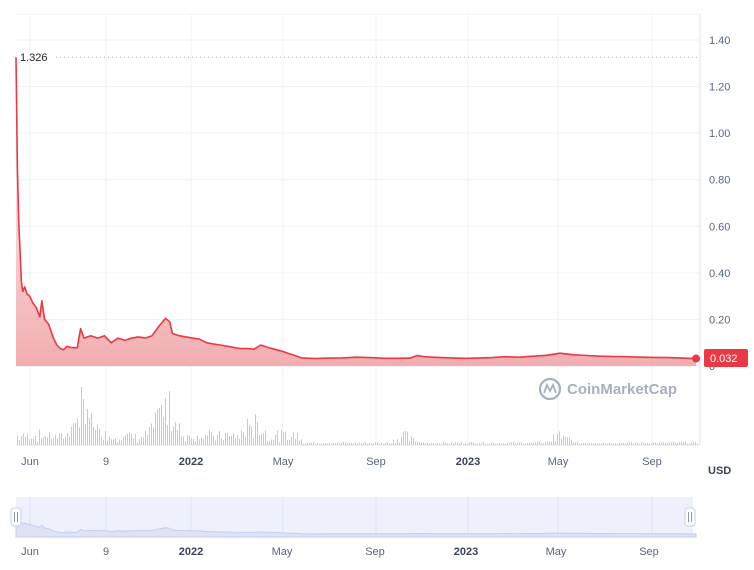 This screenshot has height=570, width=754. What do you see at coordinates (719, 134) in the screenshot?
I see `y-tick-label: 1.00` at bounding box center [719, 134].